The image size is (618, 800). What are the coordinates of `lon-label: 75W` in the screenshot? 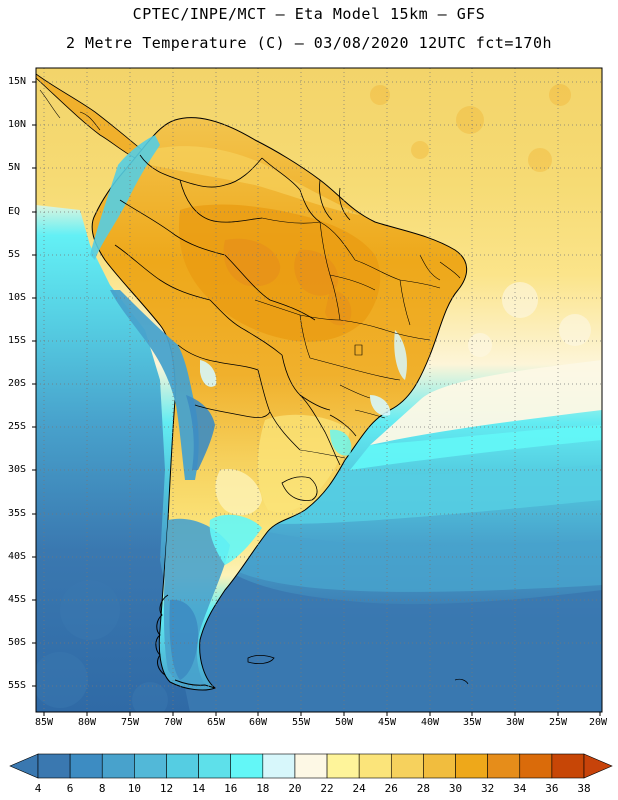 It's located at (130, 722).